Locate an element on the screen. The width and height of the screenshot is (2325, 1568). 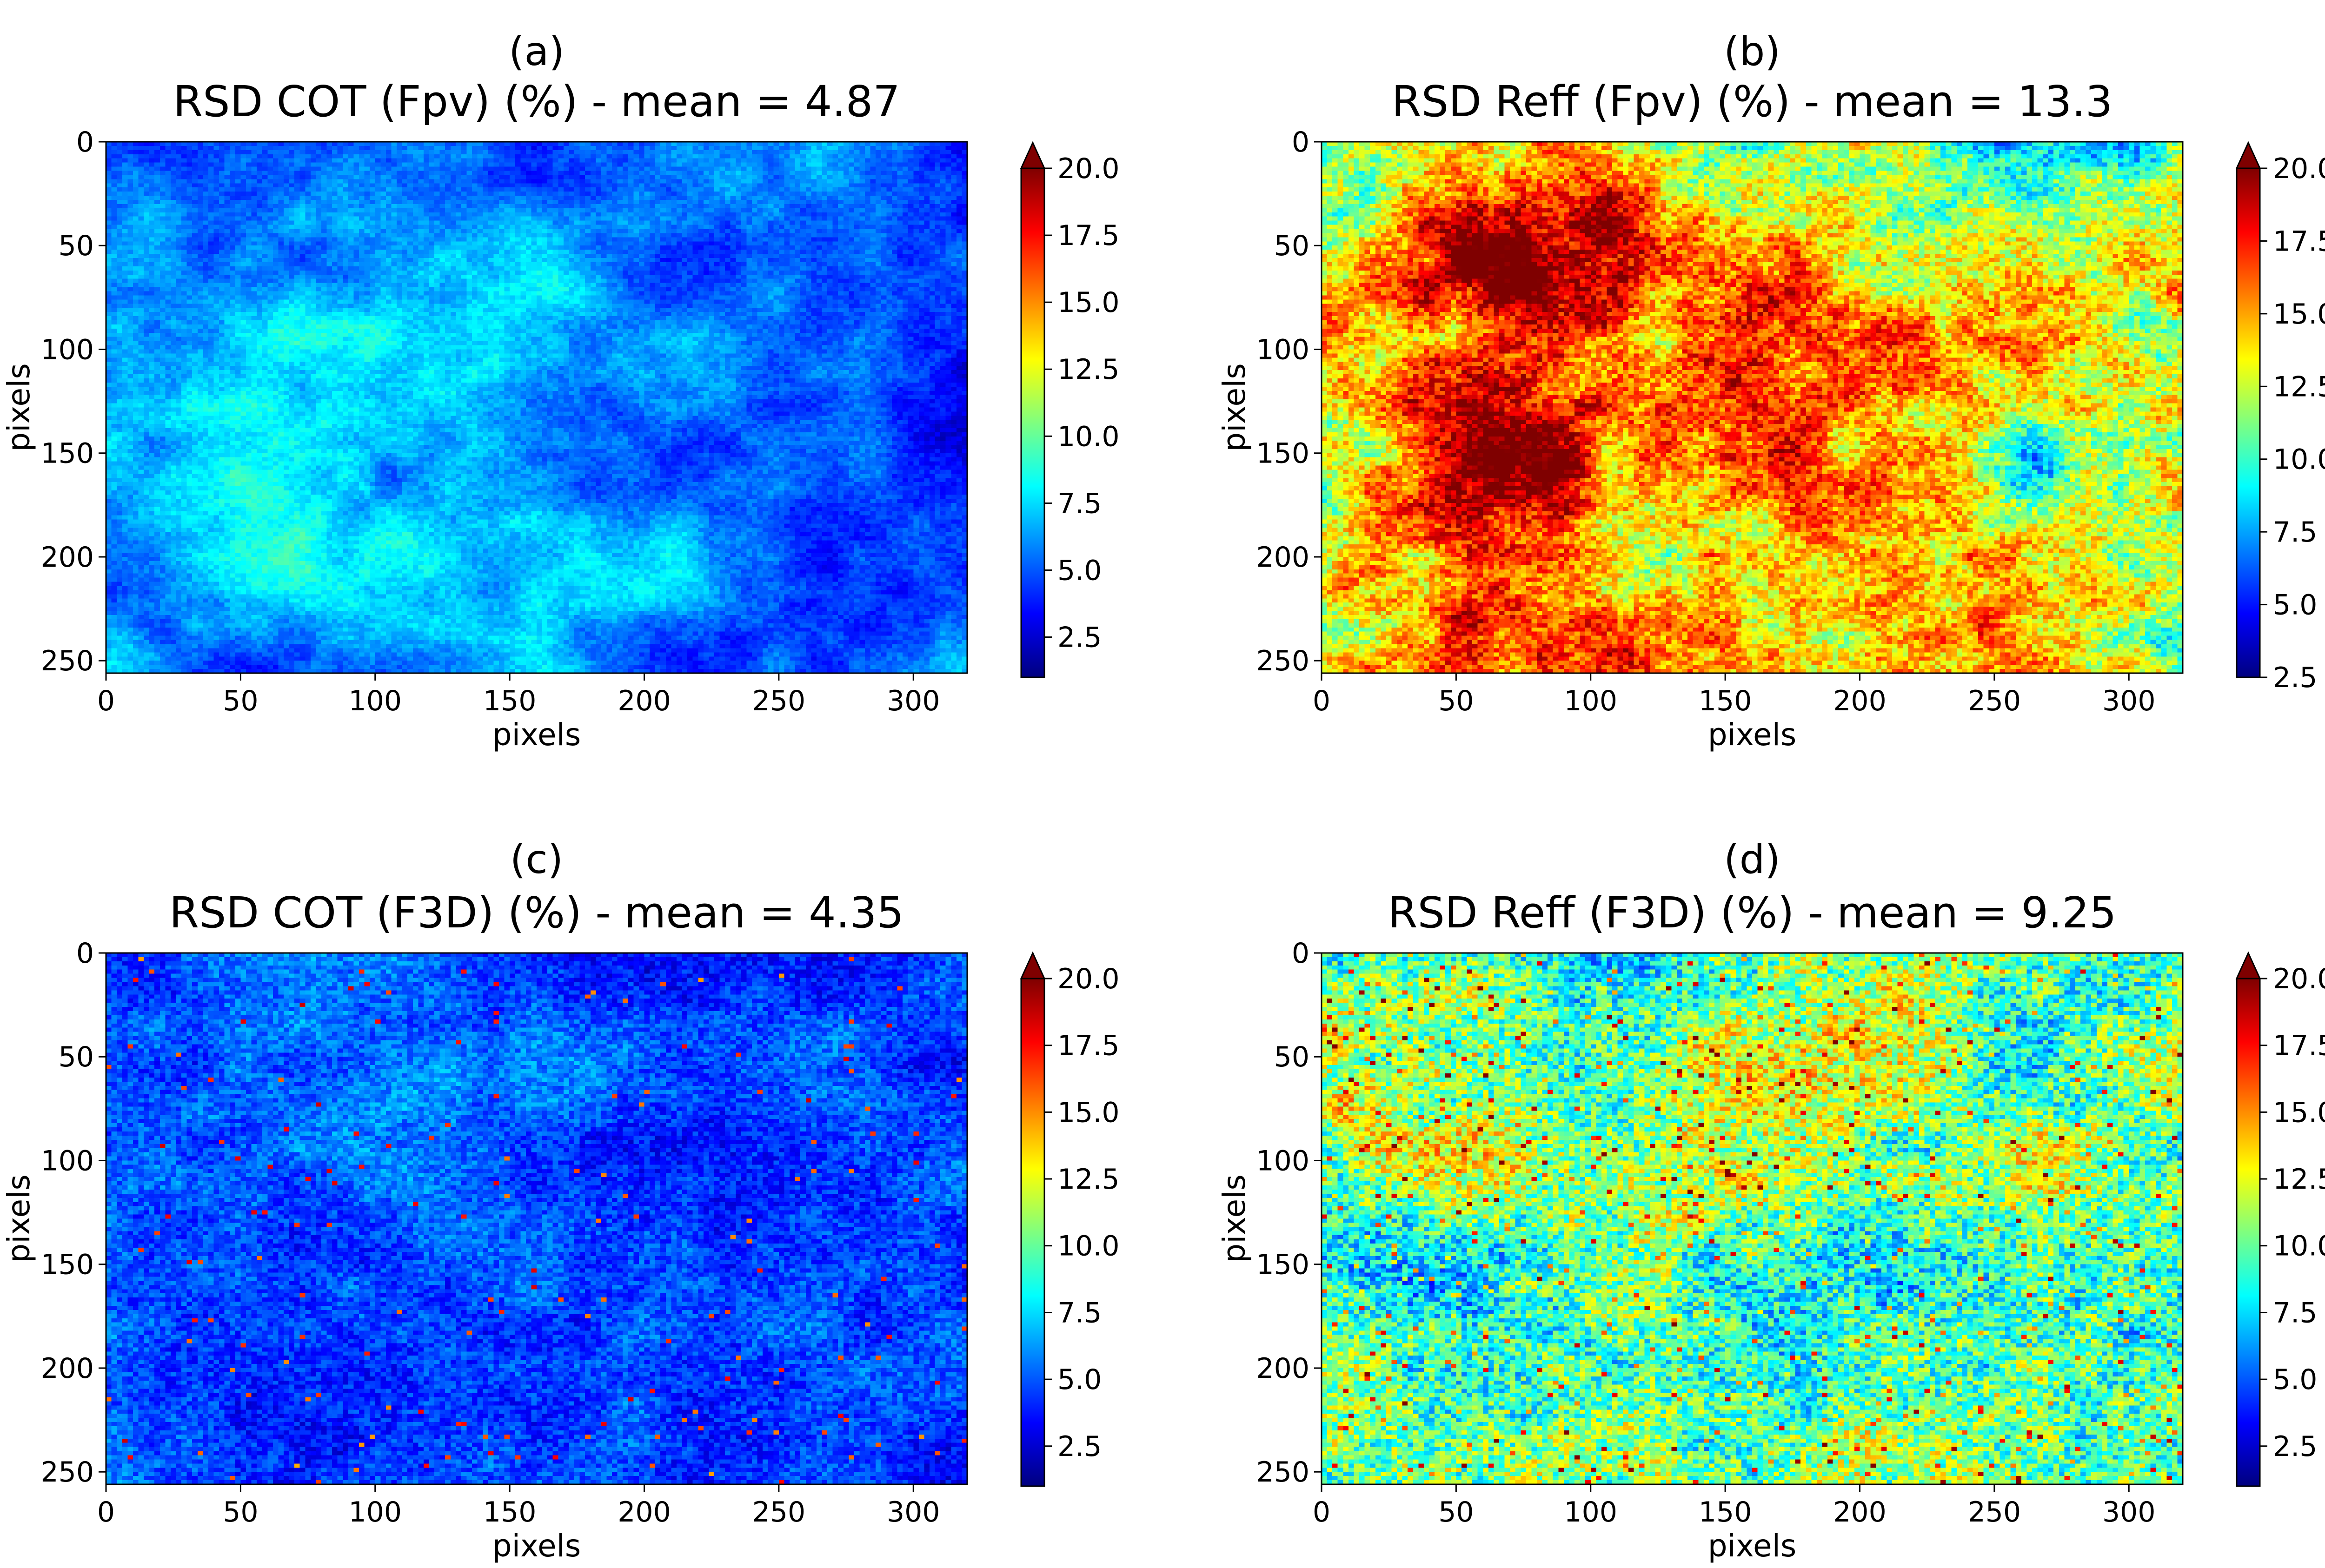
colorbar-tick-label: 5.0 is located at coordinates (1079, 1379).